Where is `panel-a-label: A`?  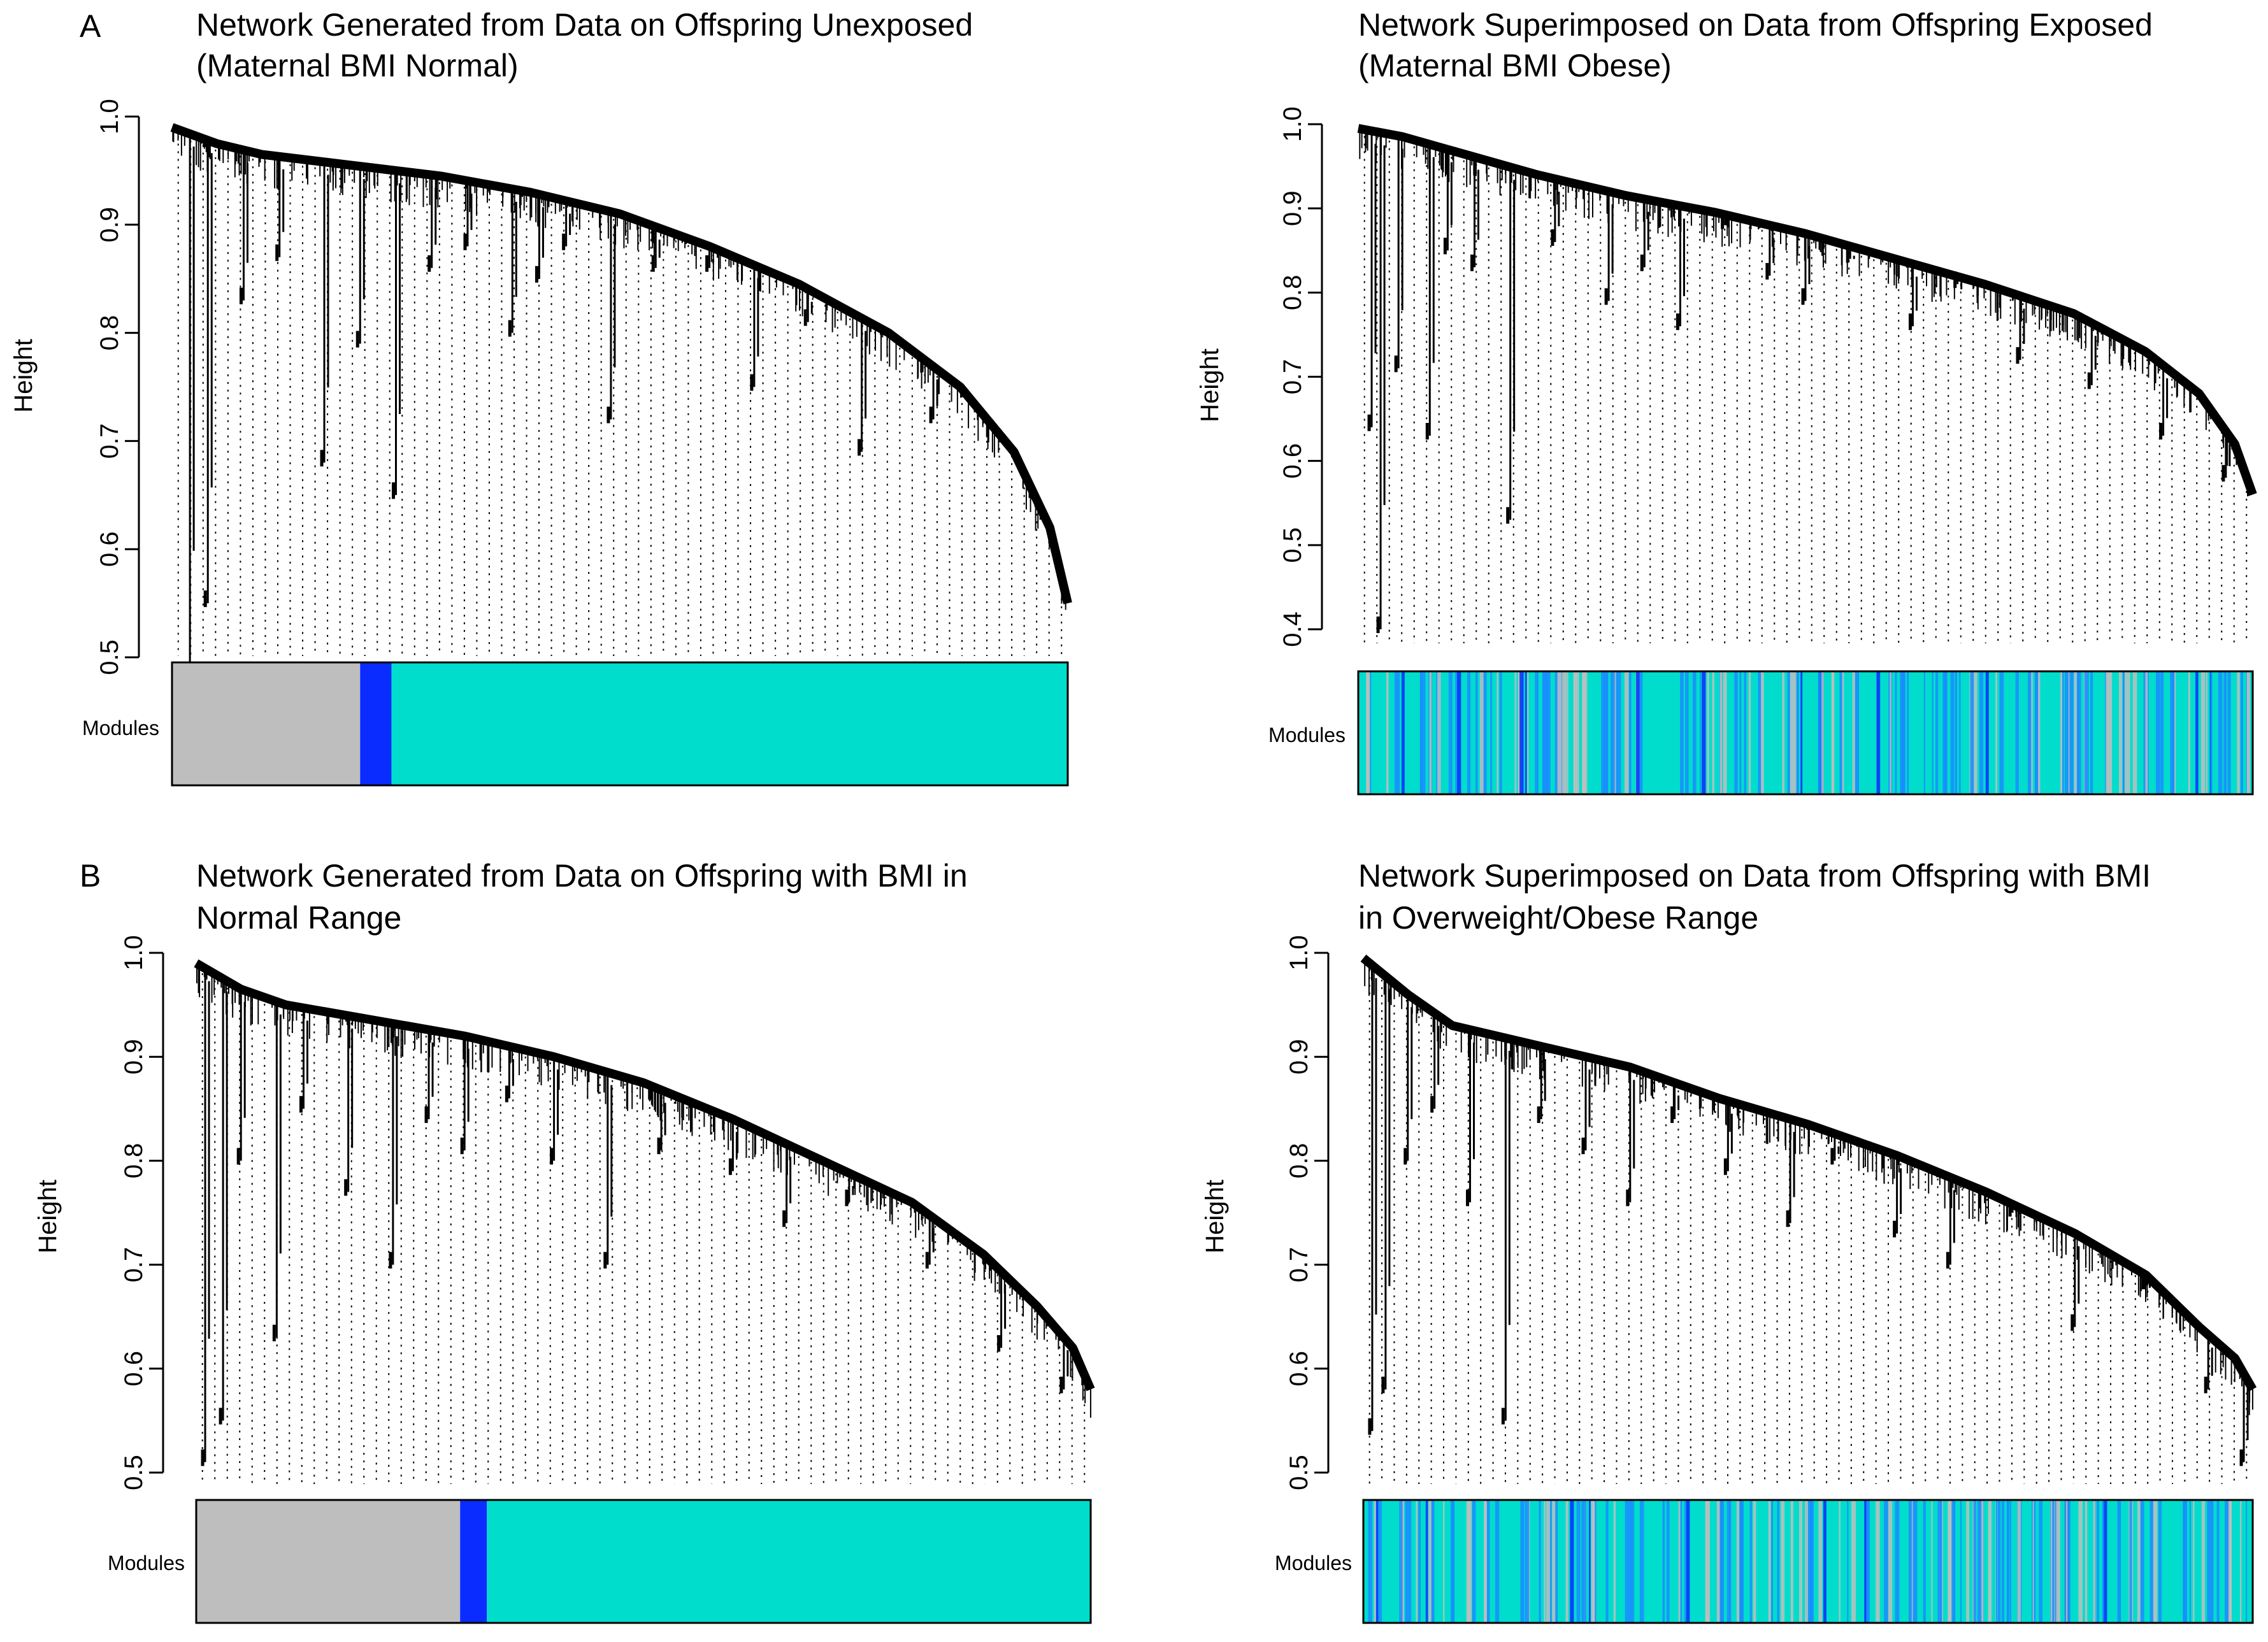 panel-a-label: A is located at coordinates (90, 26).